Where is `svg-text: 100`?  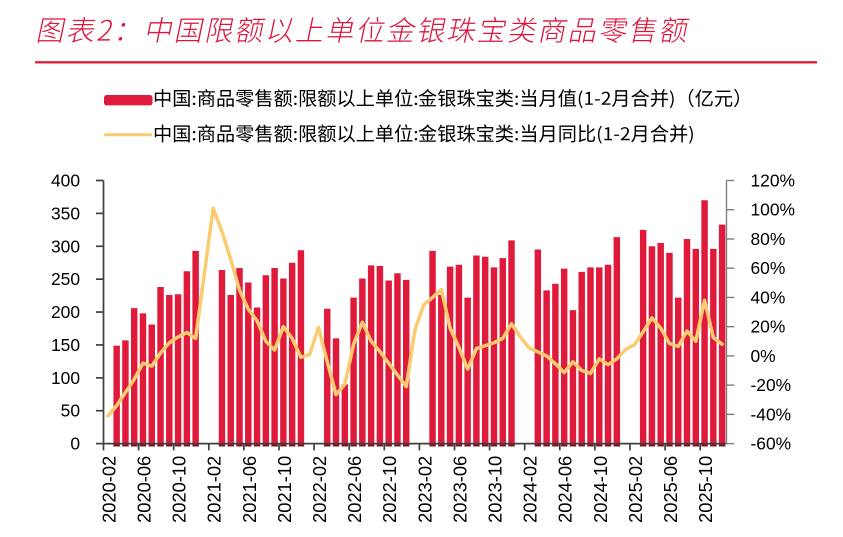
svg-text: 100 is located at coordinates (65, 378).